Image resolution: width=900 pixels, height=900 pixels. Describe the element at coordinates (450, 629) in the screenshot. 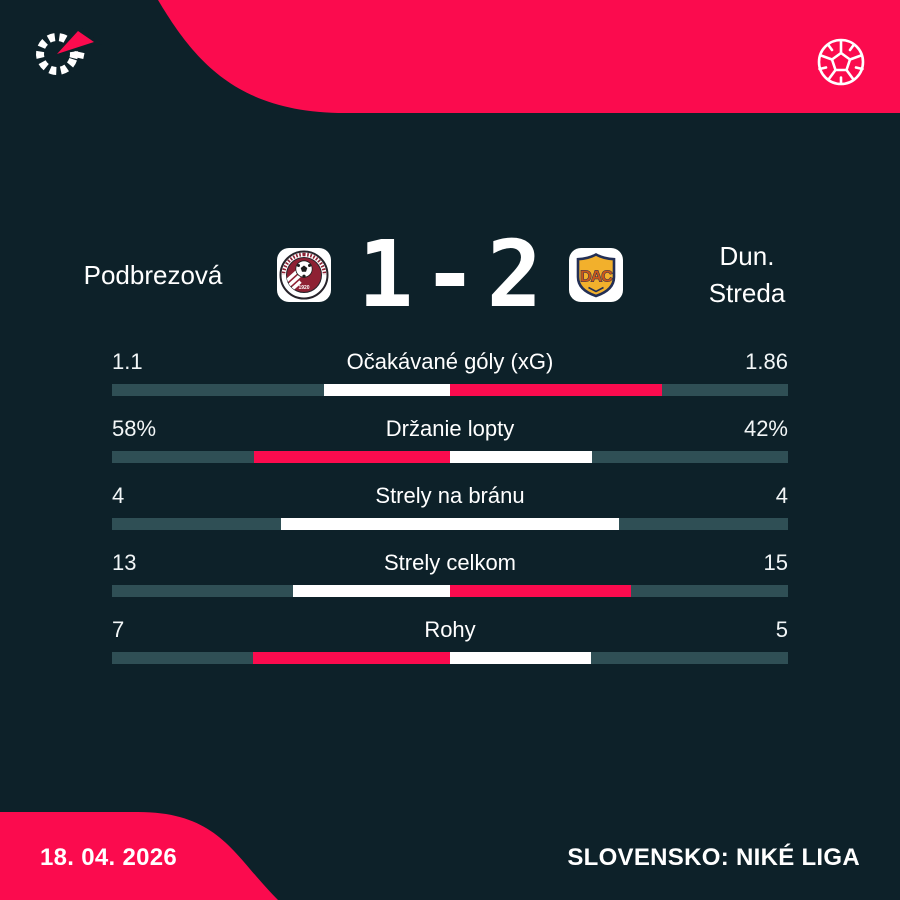

I see `stat-label: Rohy` at that location.